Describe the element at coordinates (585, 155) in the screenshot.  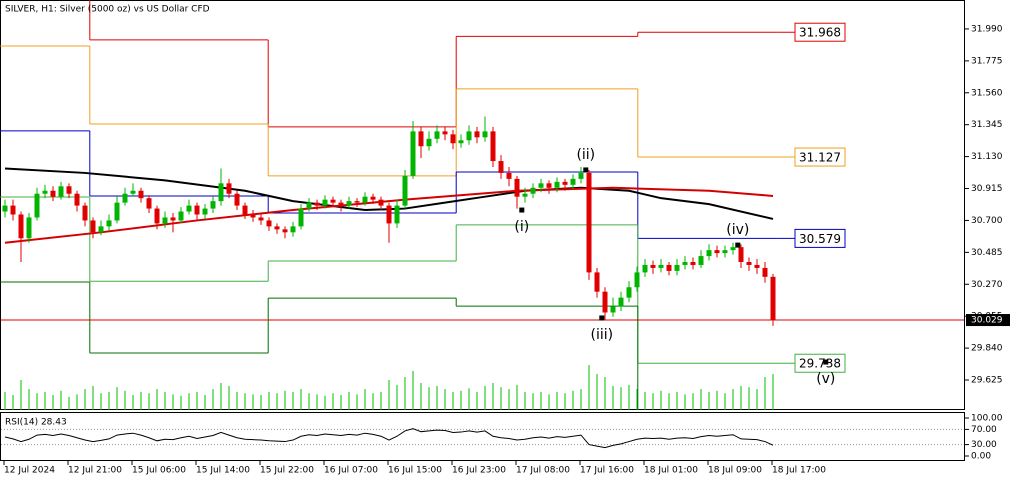
I see `wave-label: (ii)` at that location.